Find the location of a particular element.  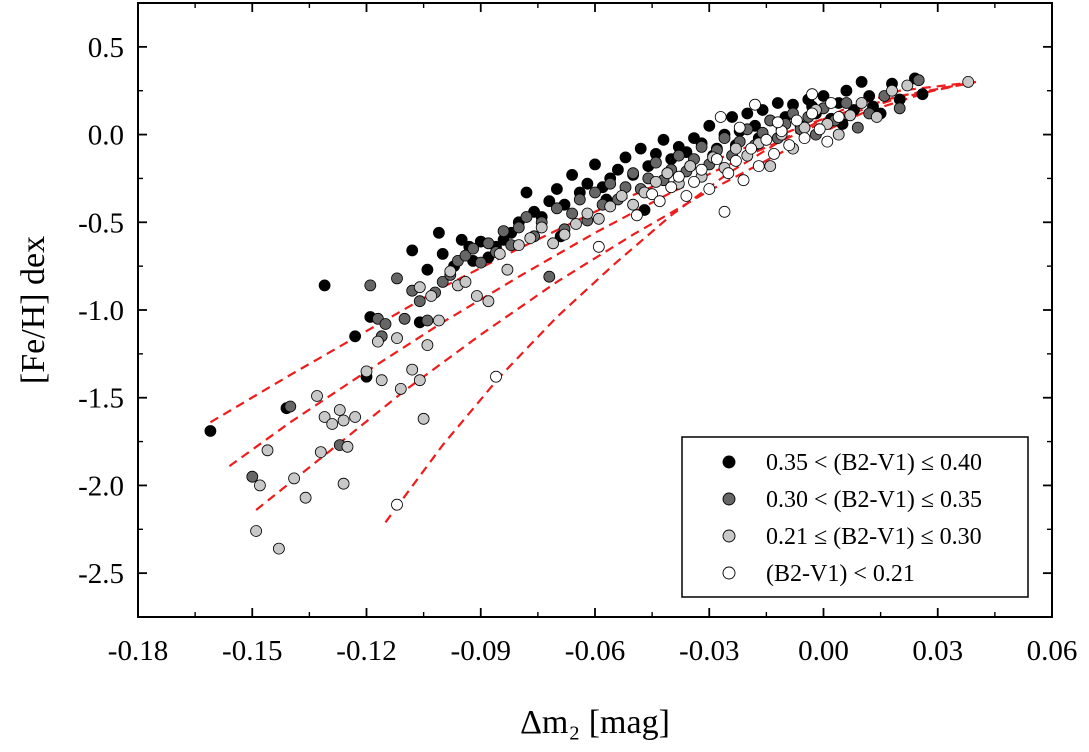

legend-box is located at coordinates (855, 517).